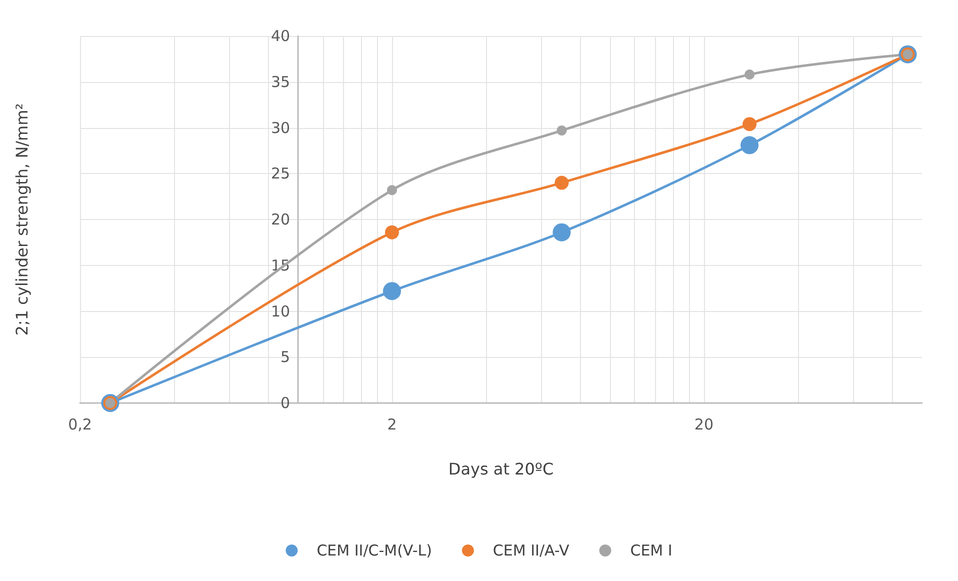 This screenshot has height=581, width=958. I want to click on y-tick-label: 25, so click(280, 173).